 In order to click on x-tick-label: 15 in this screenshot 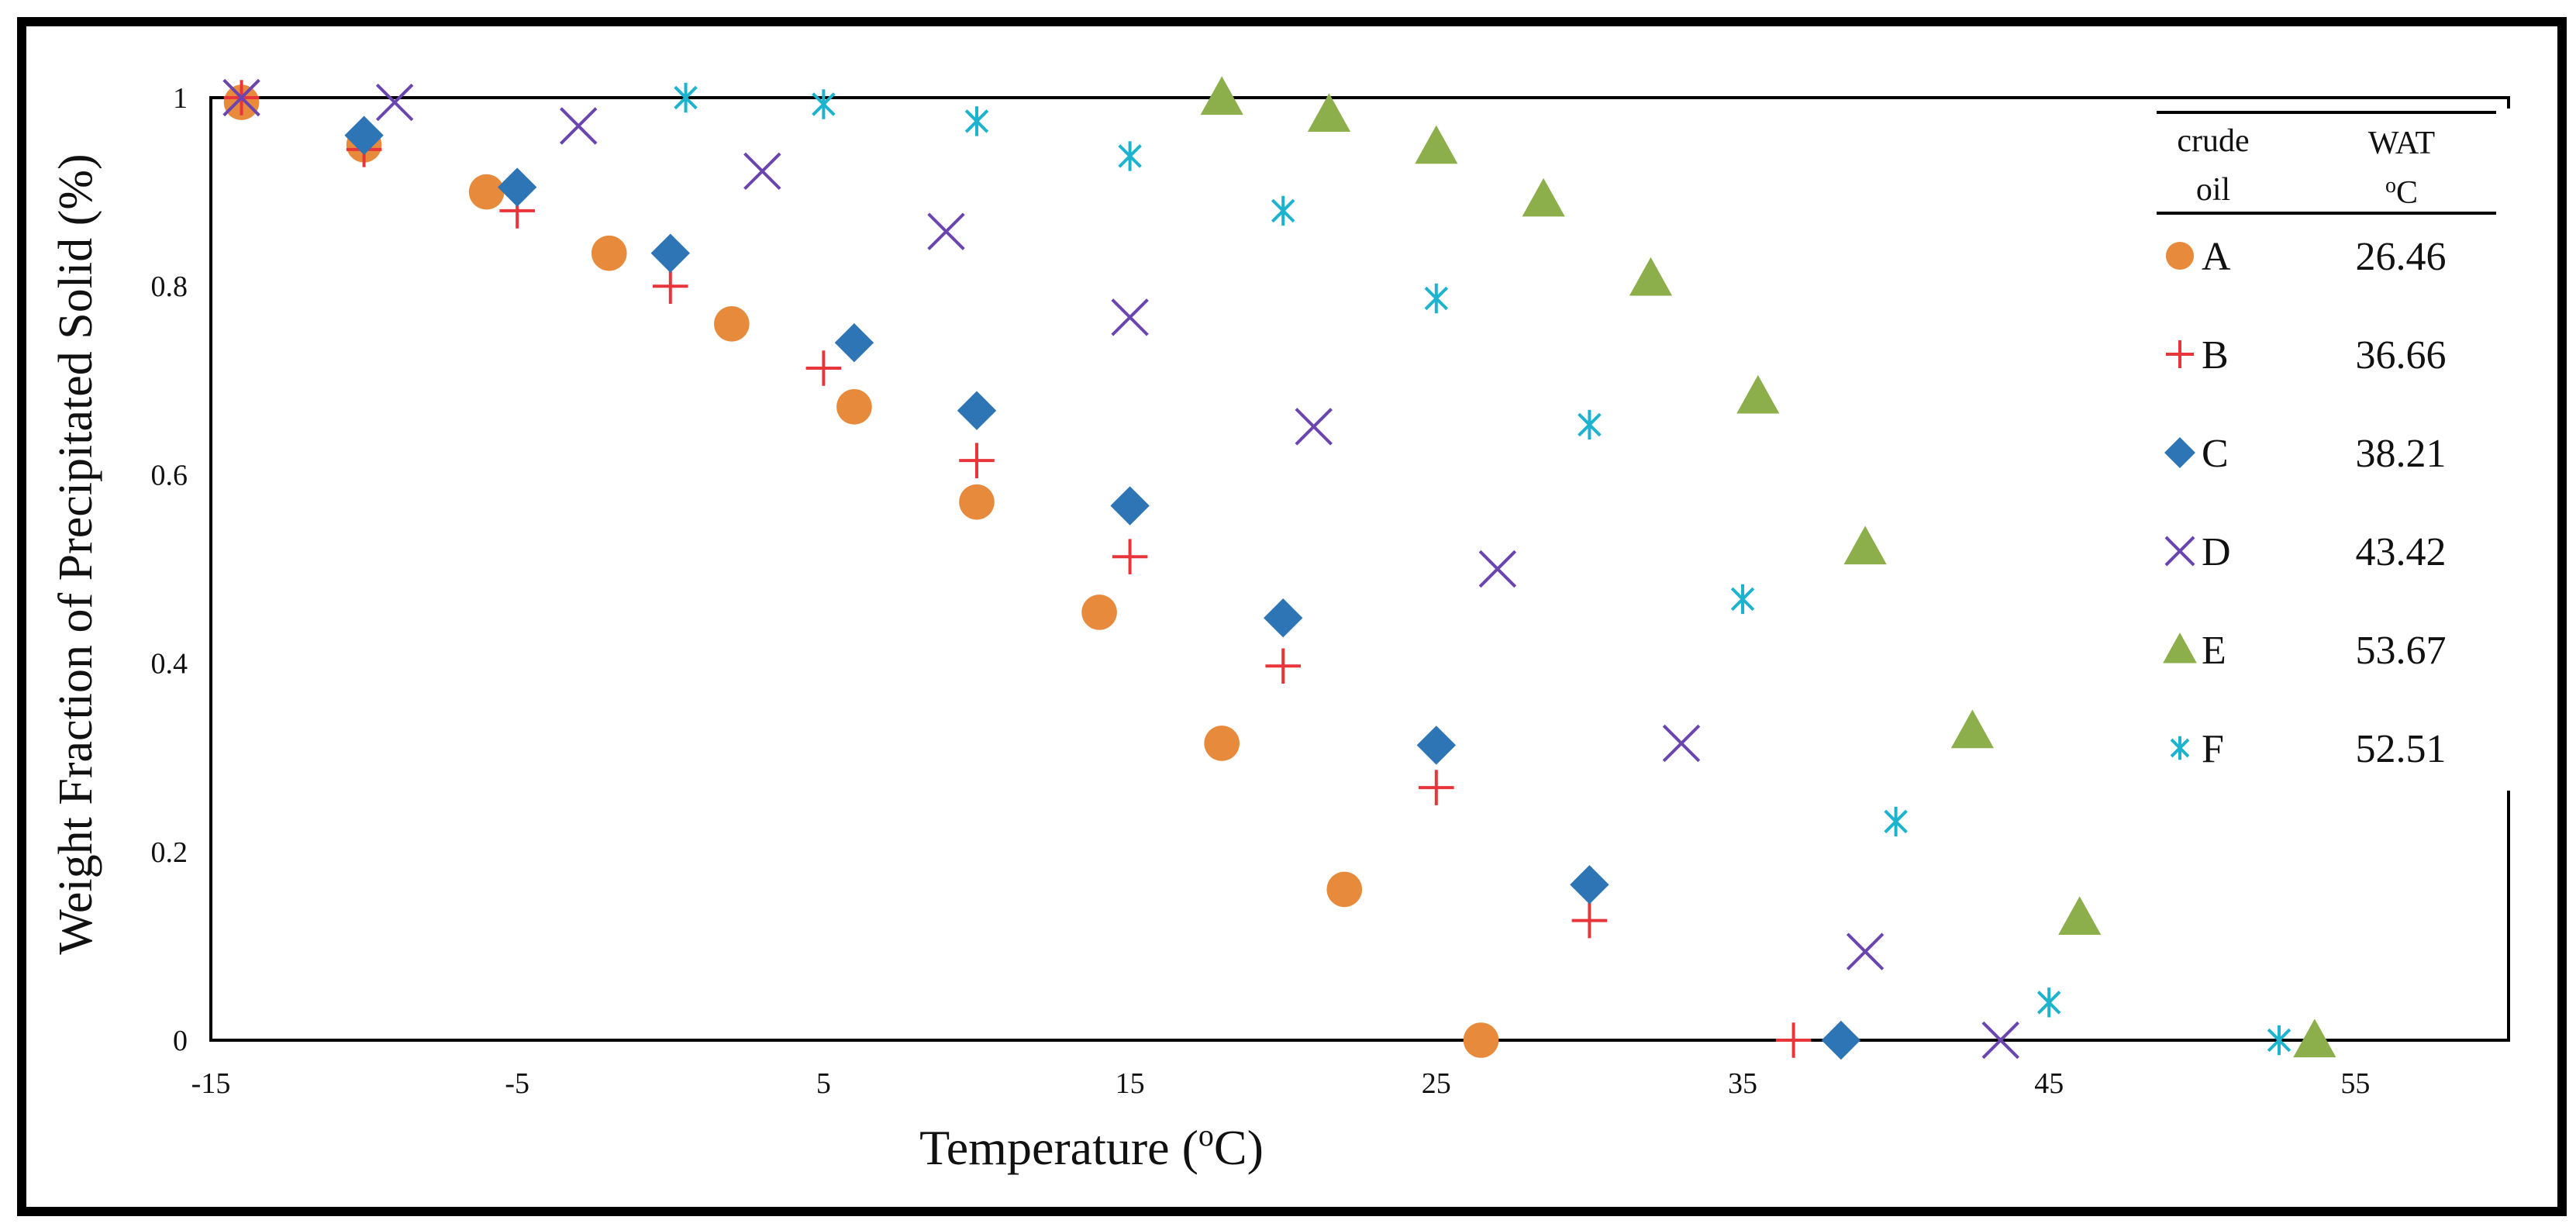, I will do `click(1130, 1083)`.